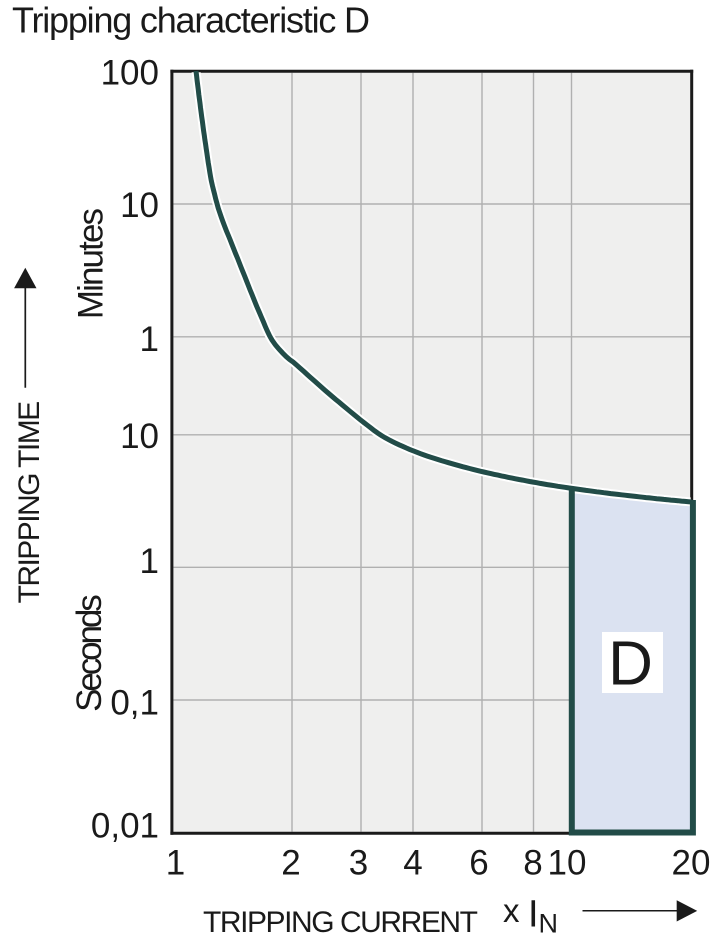 The height and width of the screenshot is (943, 720). Describe the element at coordinates (125, 826) in the screenshot. I see `svg-text: 0,01` at that location.